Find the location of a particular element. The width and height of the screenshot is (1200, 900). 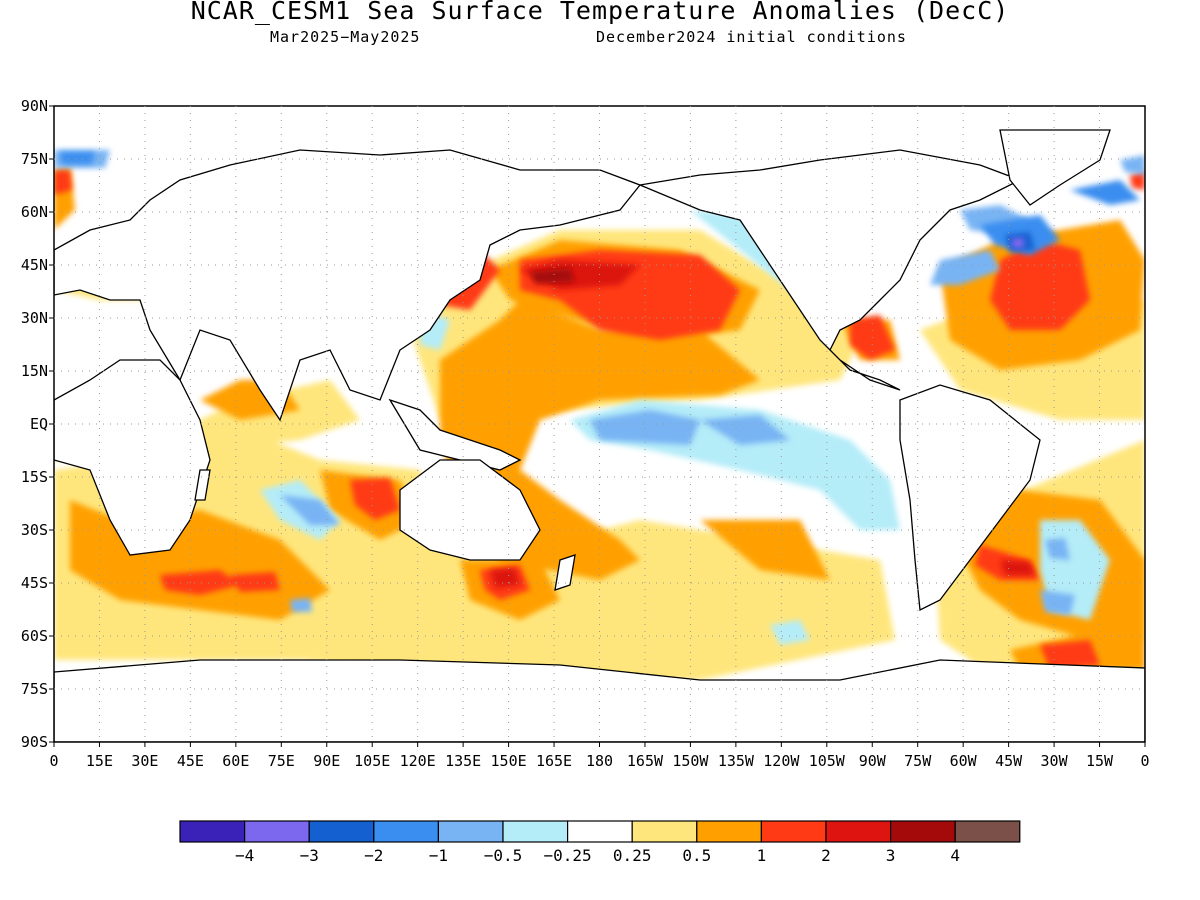

lon-label: 30E is located at coordinates (144, 761).